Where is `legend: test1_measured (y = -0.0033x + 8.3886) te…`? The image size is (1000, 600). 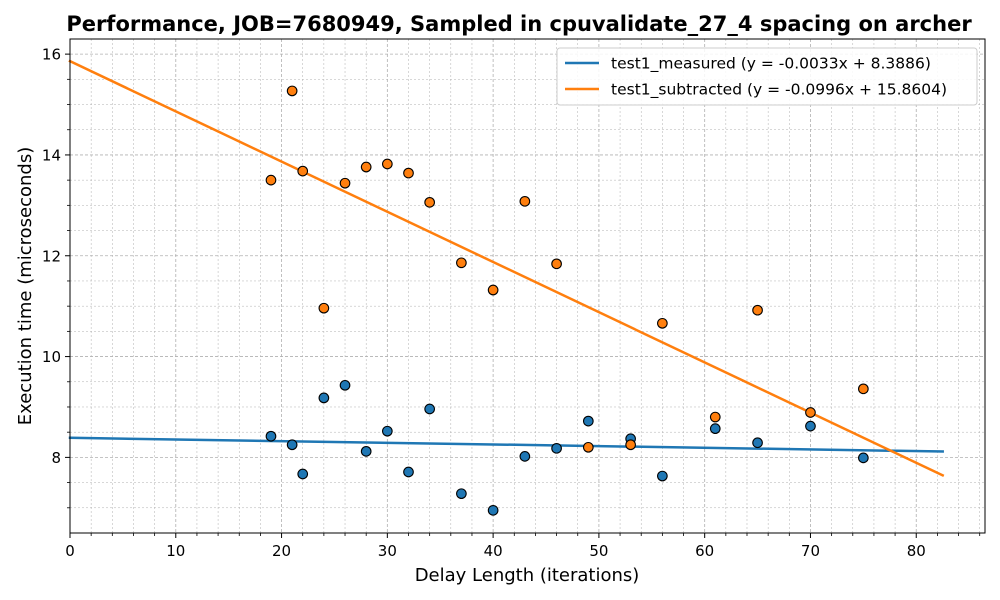
legend: test1_measured (y = -0.0033x + 8.3886) te… is located at coordinates (767, 76).